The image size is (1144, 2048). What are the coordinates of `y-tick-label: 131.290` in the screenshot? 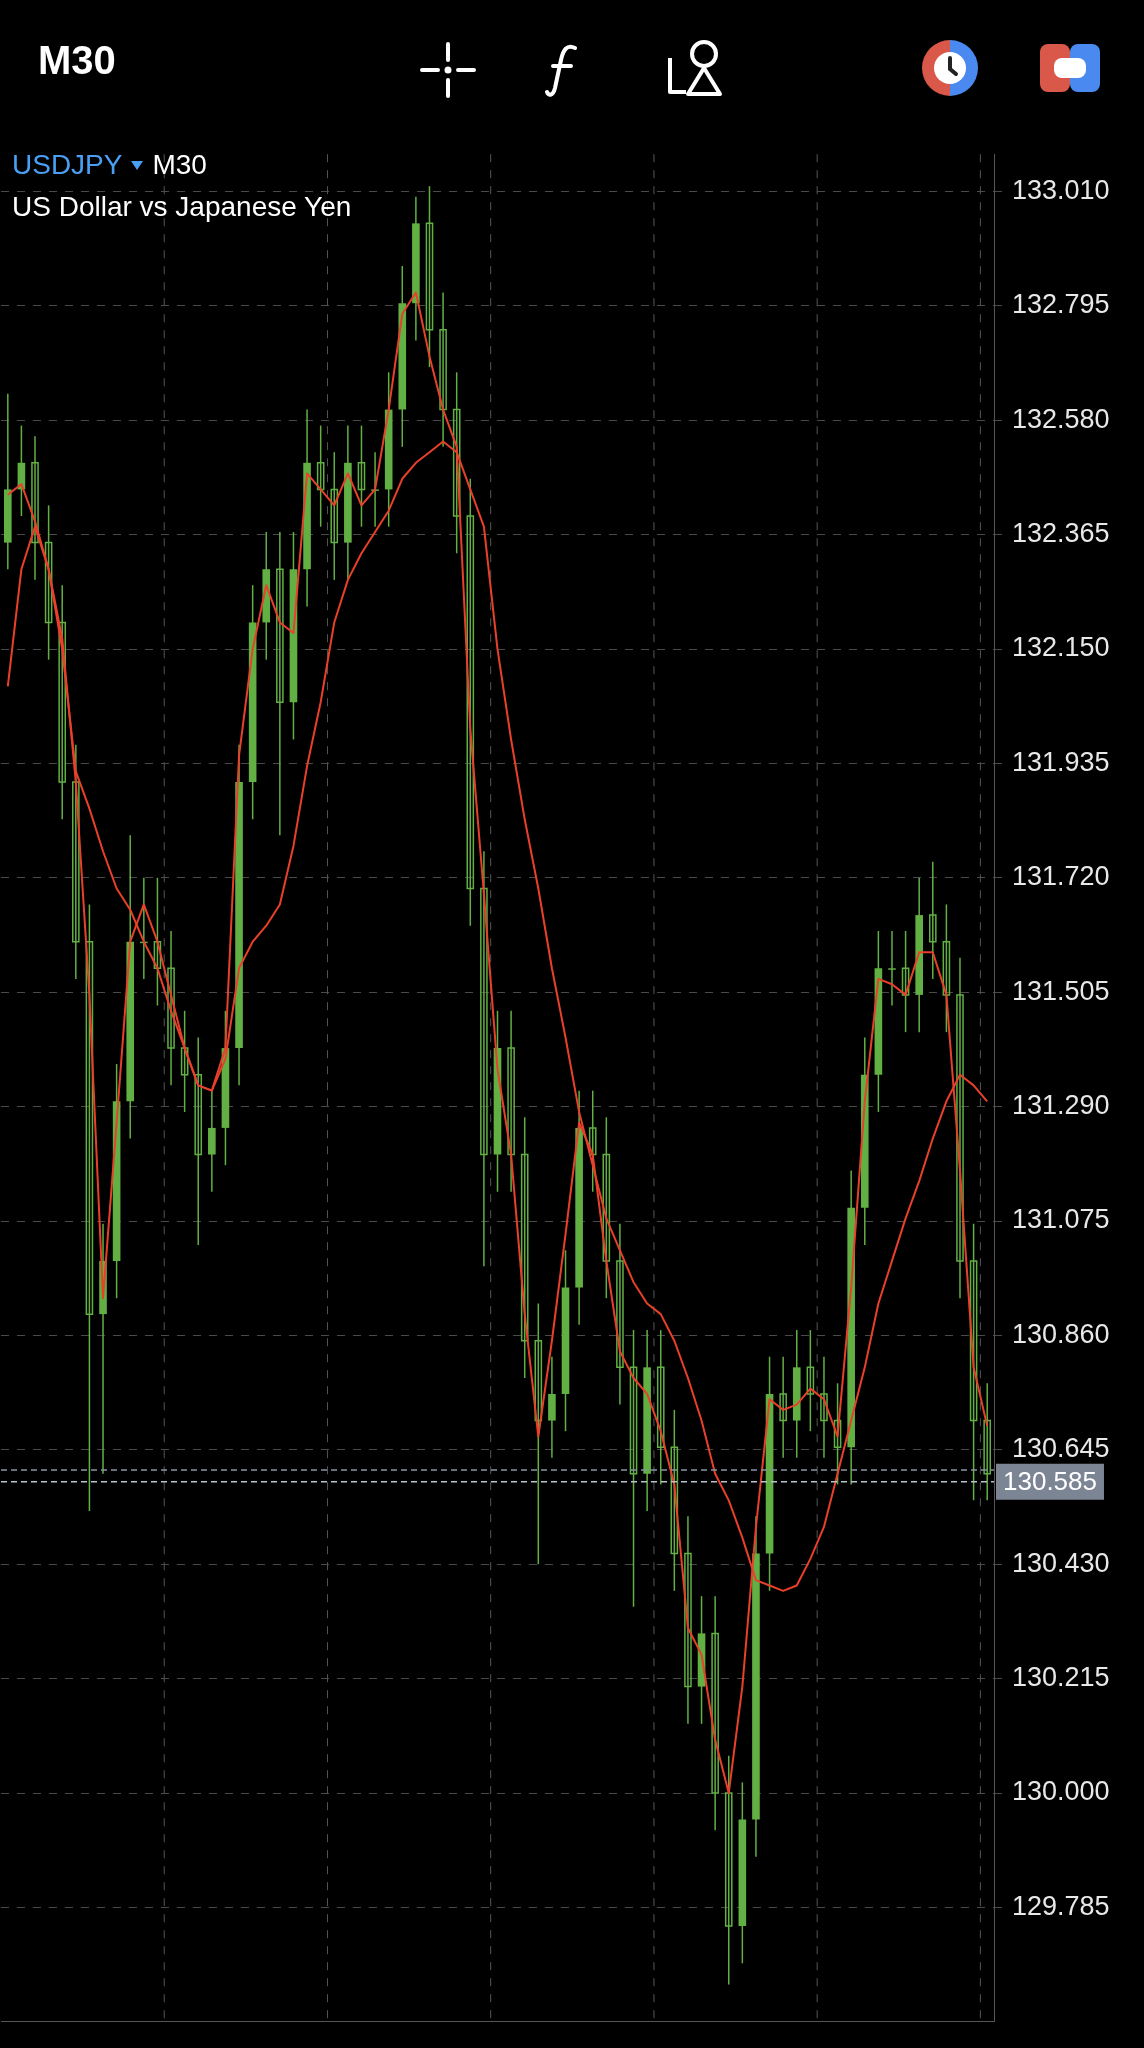 It's located at (1061, 1105).